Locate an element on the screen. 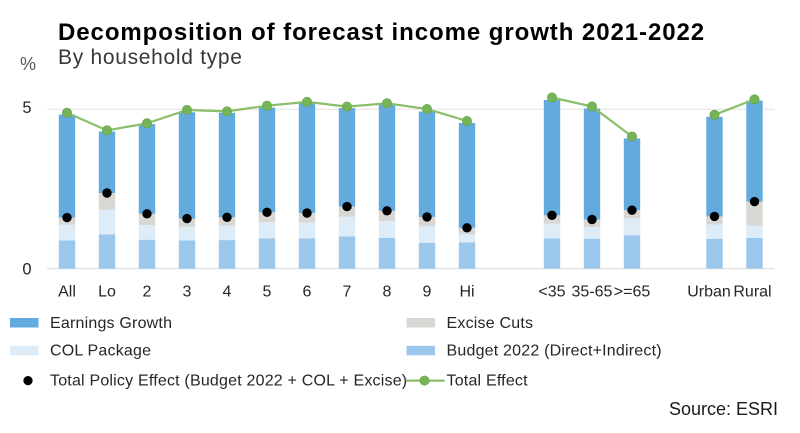 The width and height of the screenshot is (800, 433). svg-text: All is located at coordinates (67, 292).